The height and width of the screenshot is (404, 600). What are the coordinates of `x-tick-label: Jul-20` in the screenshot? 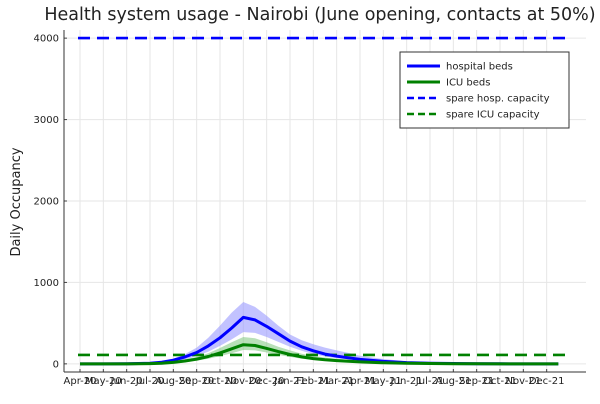 It's located at (149, 381).